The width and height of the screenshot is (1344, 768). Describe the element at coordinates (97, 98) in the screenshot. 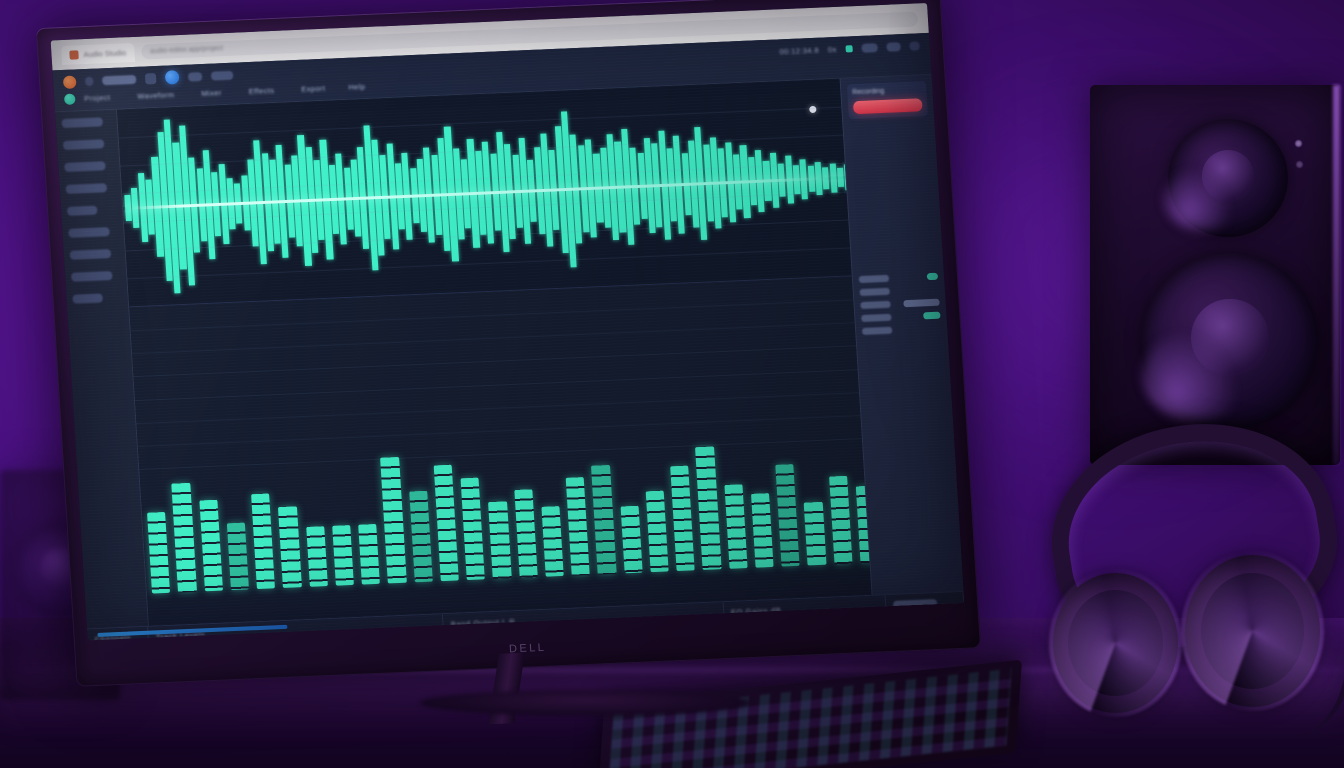

I see `menu-item-project: Project` at that location.